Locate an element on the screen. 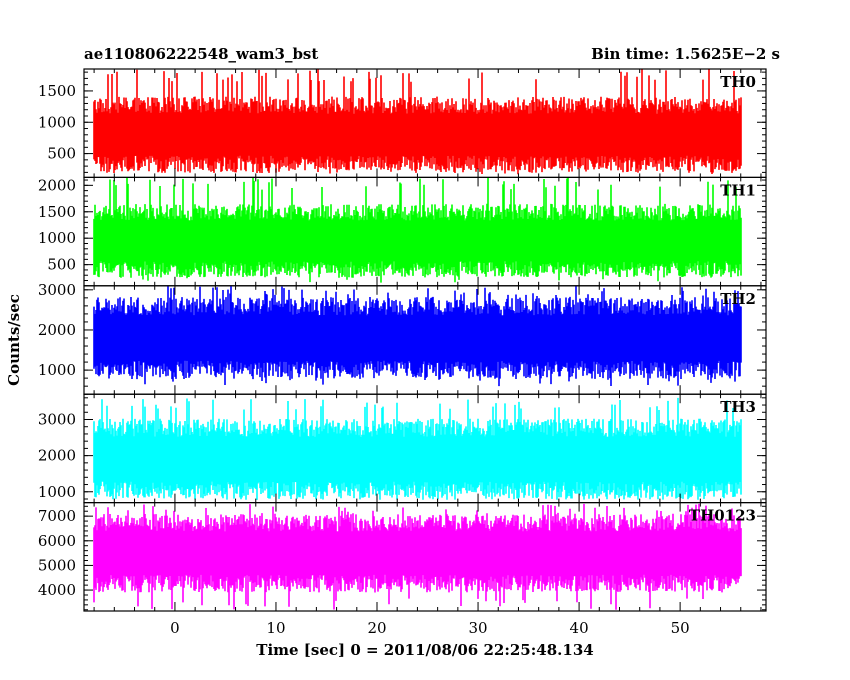 The image size is (850, 680). bin-time-label: Bin time: 1.5625E−2 s is located at coordinates (685, 54).